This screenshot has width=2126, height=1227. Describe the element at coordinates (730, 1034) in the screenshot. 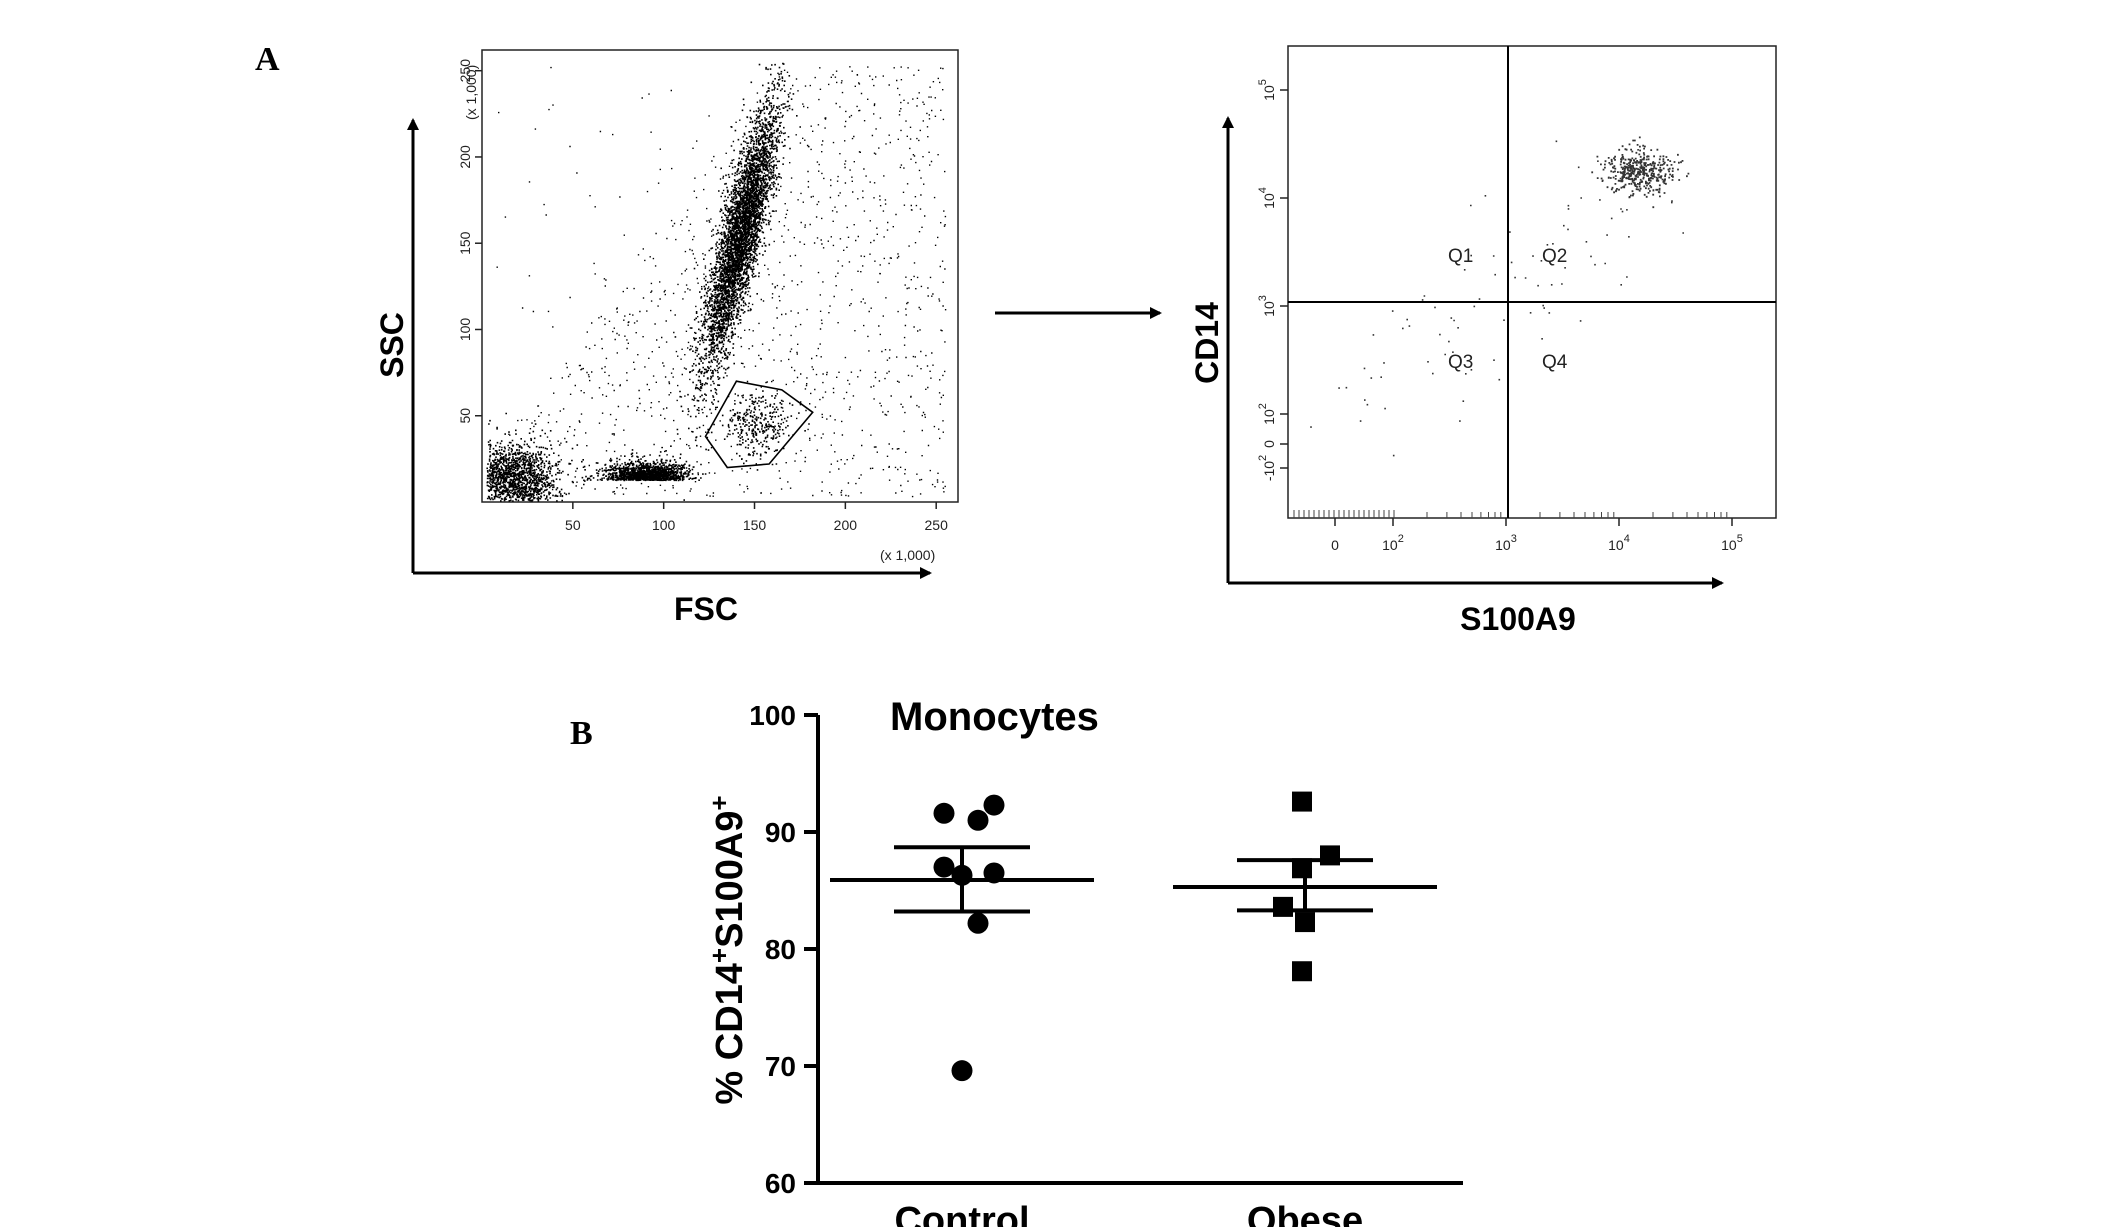

I see `y-label-part-pct: % CD14` at that location.